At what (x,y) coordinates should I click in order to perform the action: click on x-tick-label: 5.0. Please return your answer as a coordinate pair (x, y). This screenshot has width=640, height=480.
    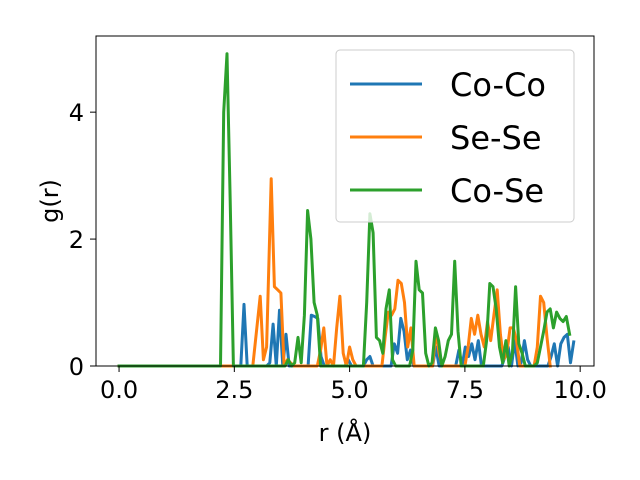
    Looking at the image, I should click on (350, 390).